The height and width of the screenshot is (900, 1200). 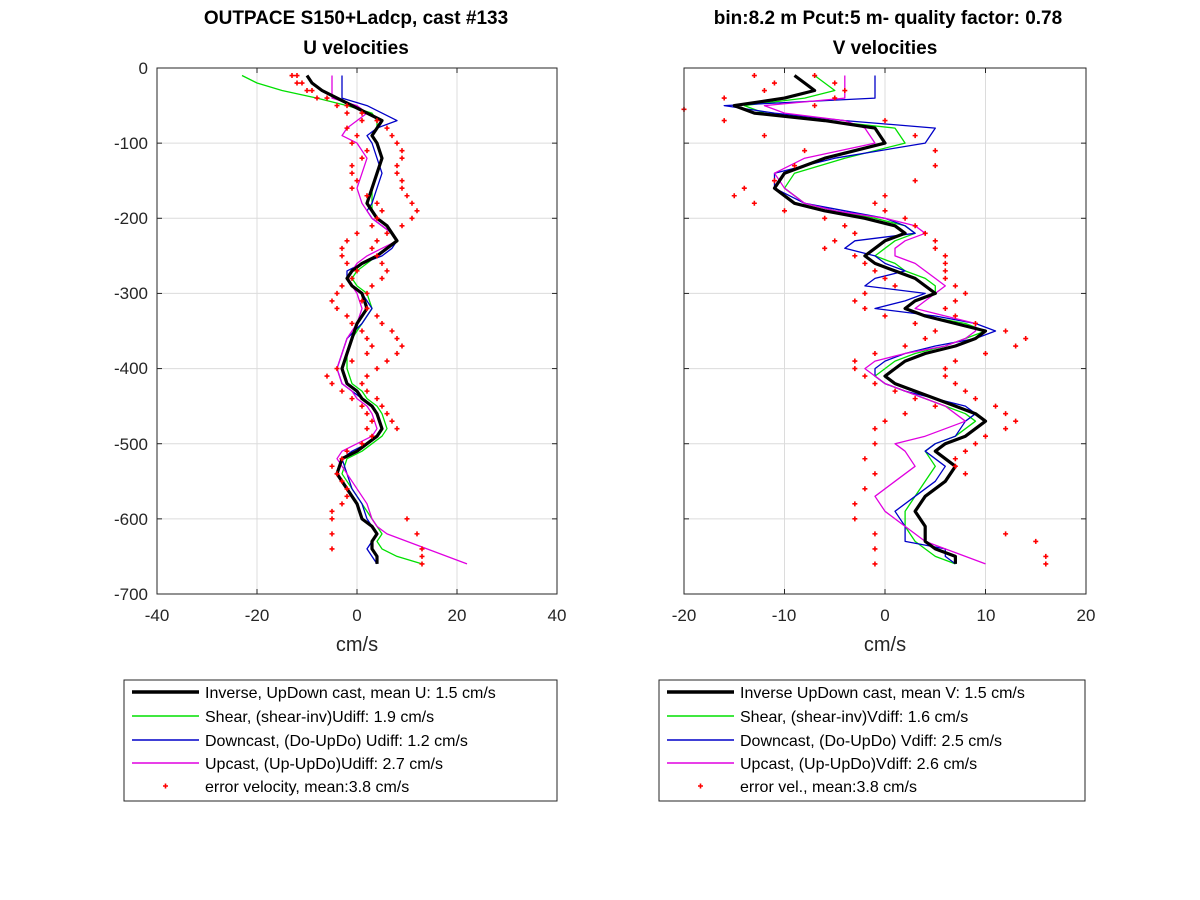 I want to click on u-ytick-label: -500, so click(x=131, y=444).